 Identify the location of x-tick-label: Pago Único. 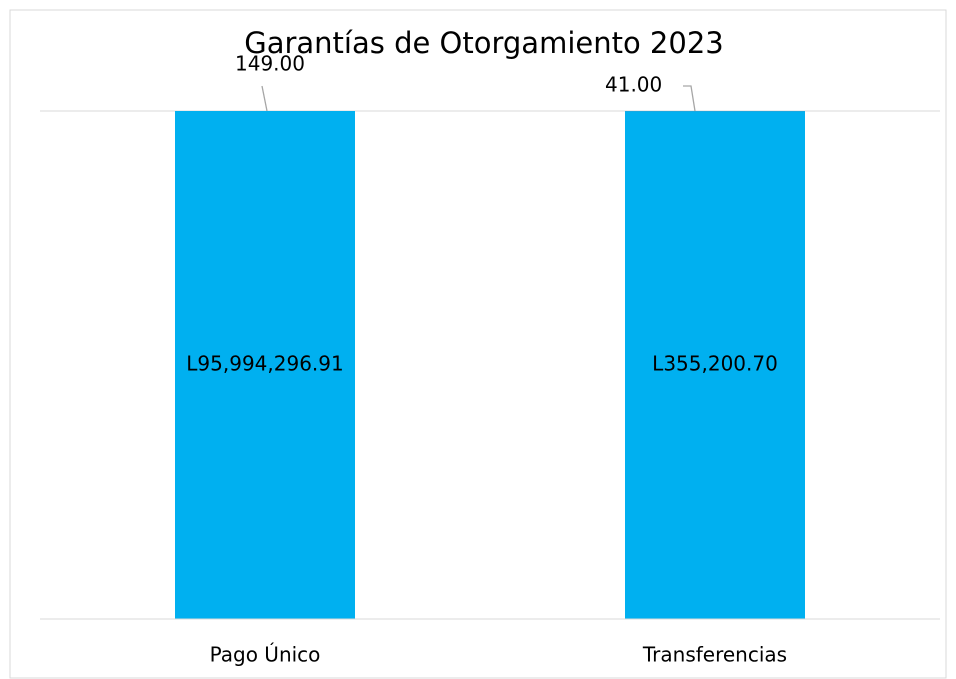
(265, 655).